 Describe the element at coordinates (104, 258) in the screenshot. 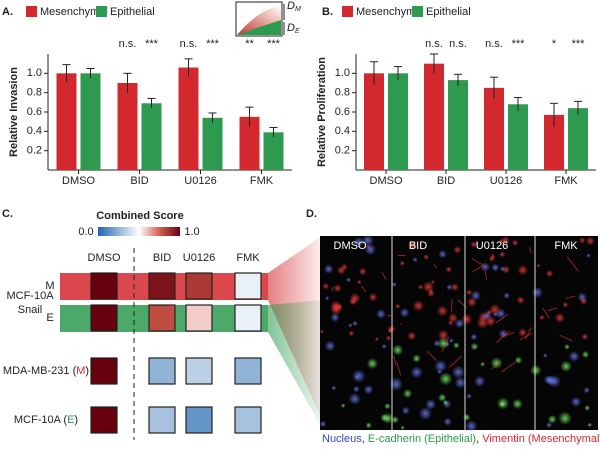

I see `column-label: DMSO` at that location.